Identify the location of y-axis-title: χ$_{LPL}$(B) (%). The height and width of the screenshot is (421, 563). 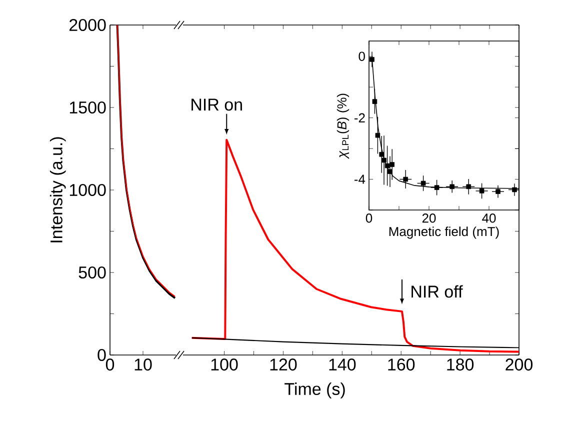
(343, 126).